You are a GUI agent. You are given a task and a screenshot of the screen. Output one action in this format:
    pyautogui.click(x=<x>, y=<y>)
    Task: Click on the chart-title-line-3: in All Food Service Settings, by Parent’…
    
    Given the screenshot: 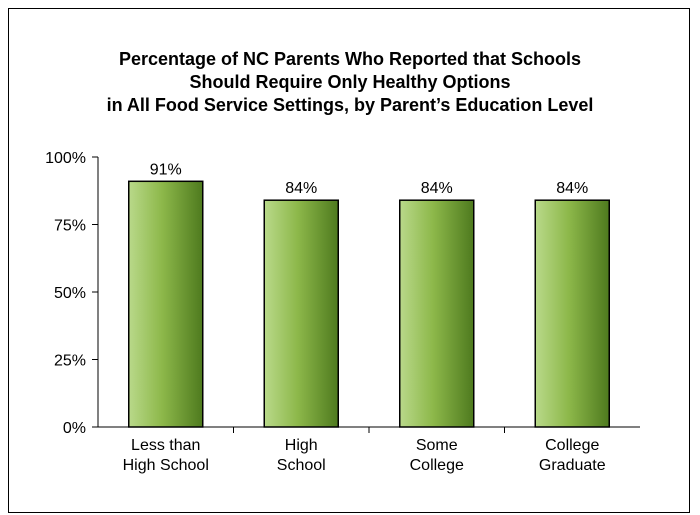 What is the action you would take?
    pyautogui.click(x=350, y=105)
    